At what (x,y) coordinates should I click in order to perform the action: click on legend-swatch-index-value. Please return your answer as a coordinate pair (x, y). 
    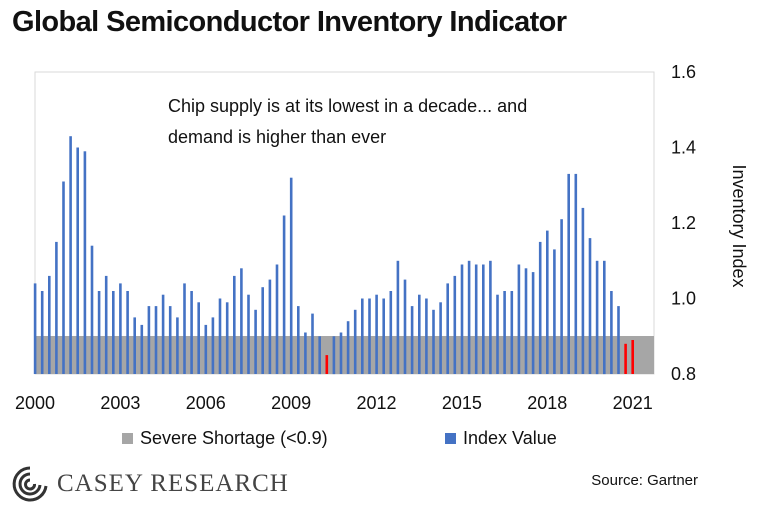
    Looking at the image, I should click on (450, 438).